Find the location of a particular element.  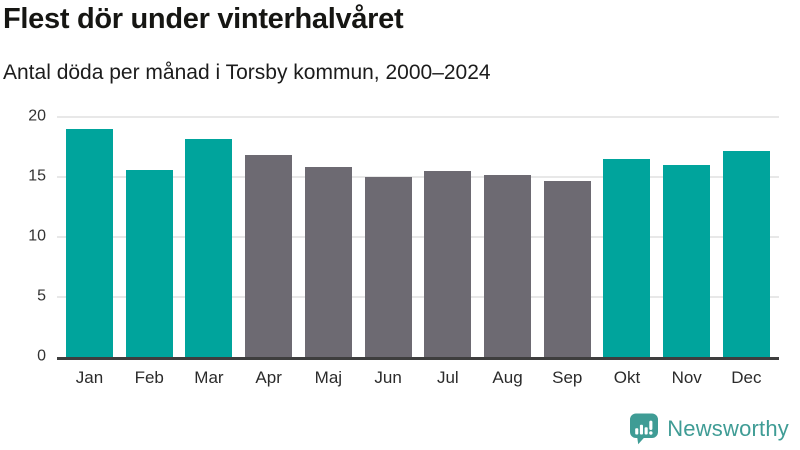

bar-sep is located at coordinates (567, 268).